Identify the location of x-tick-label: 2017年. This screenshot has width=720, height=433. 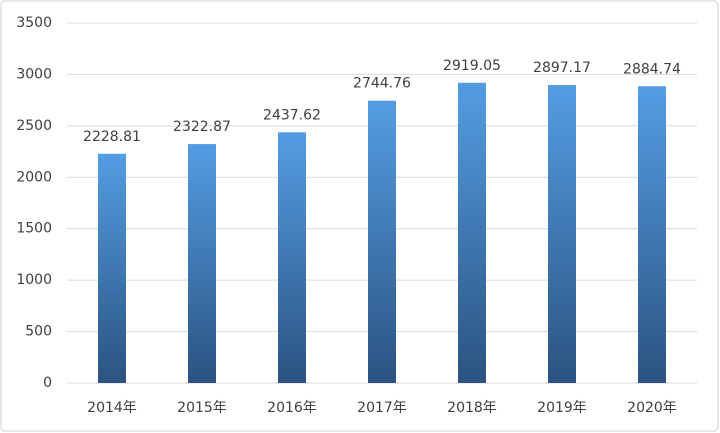
(382, 408).